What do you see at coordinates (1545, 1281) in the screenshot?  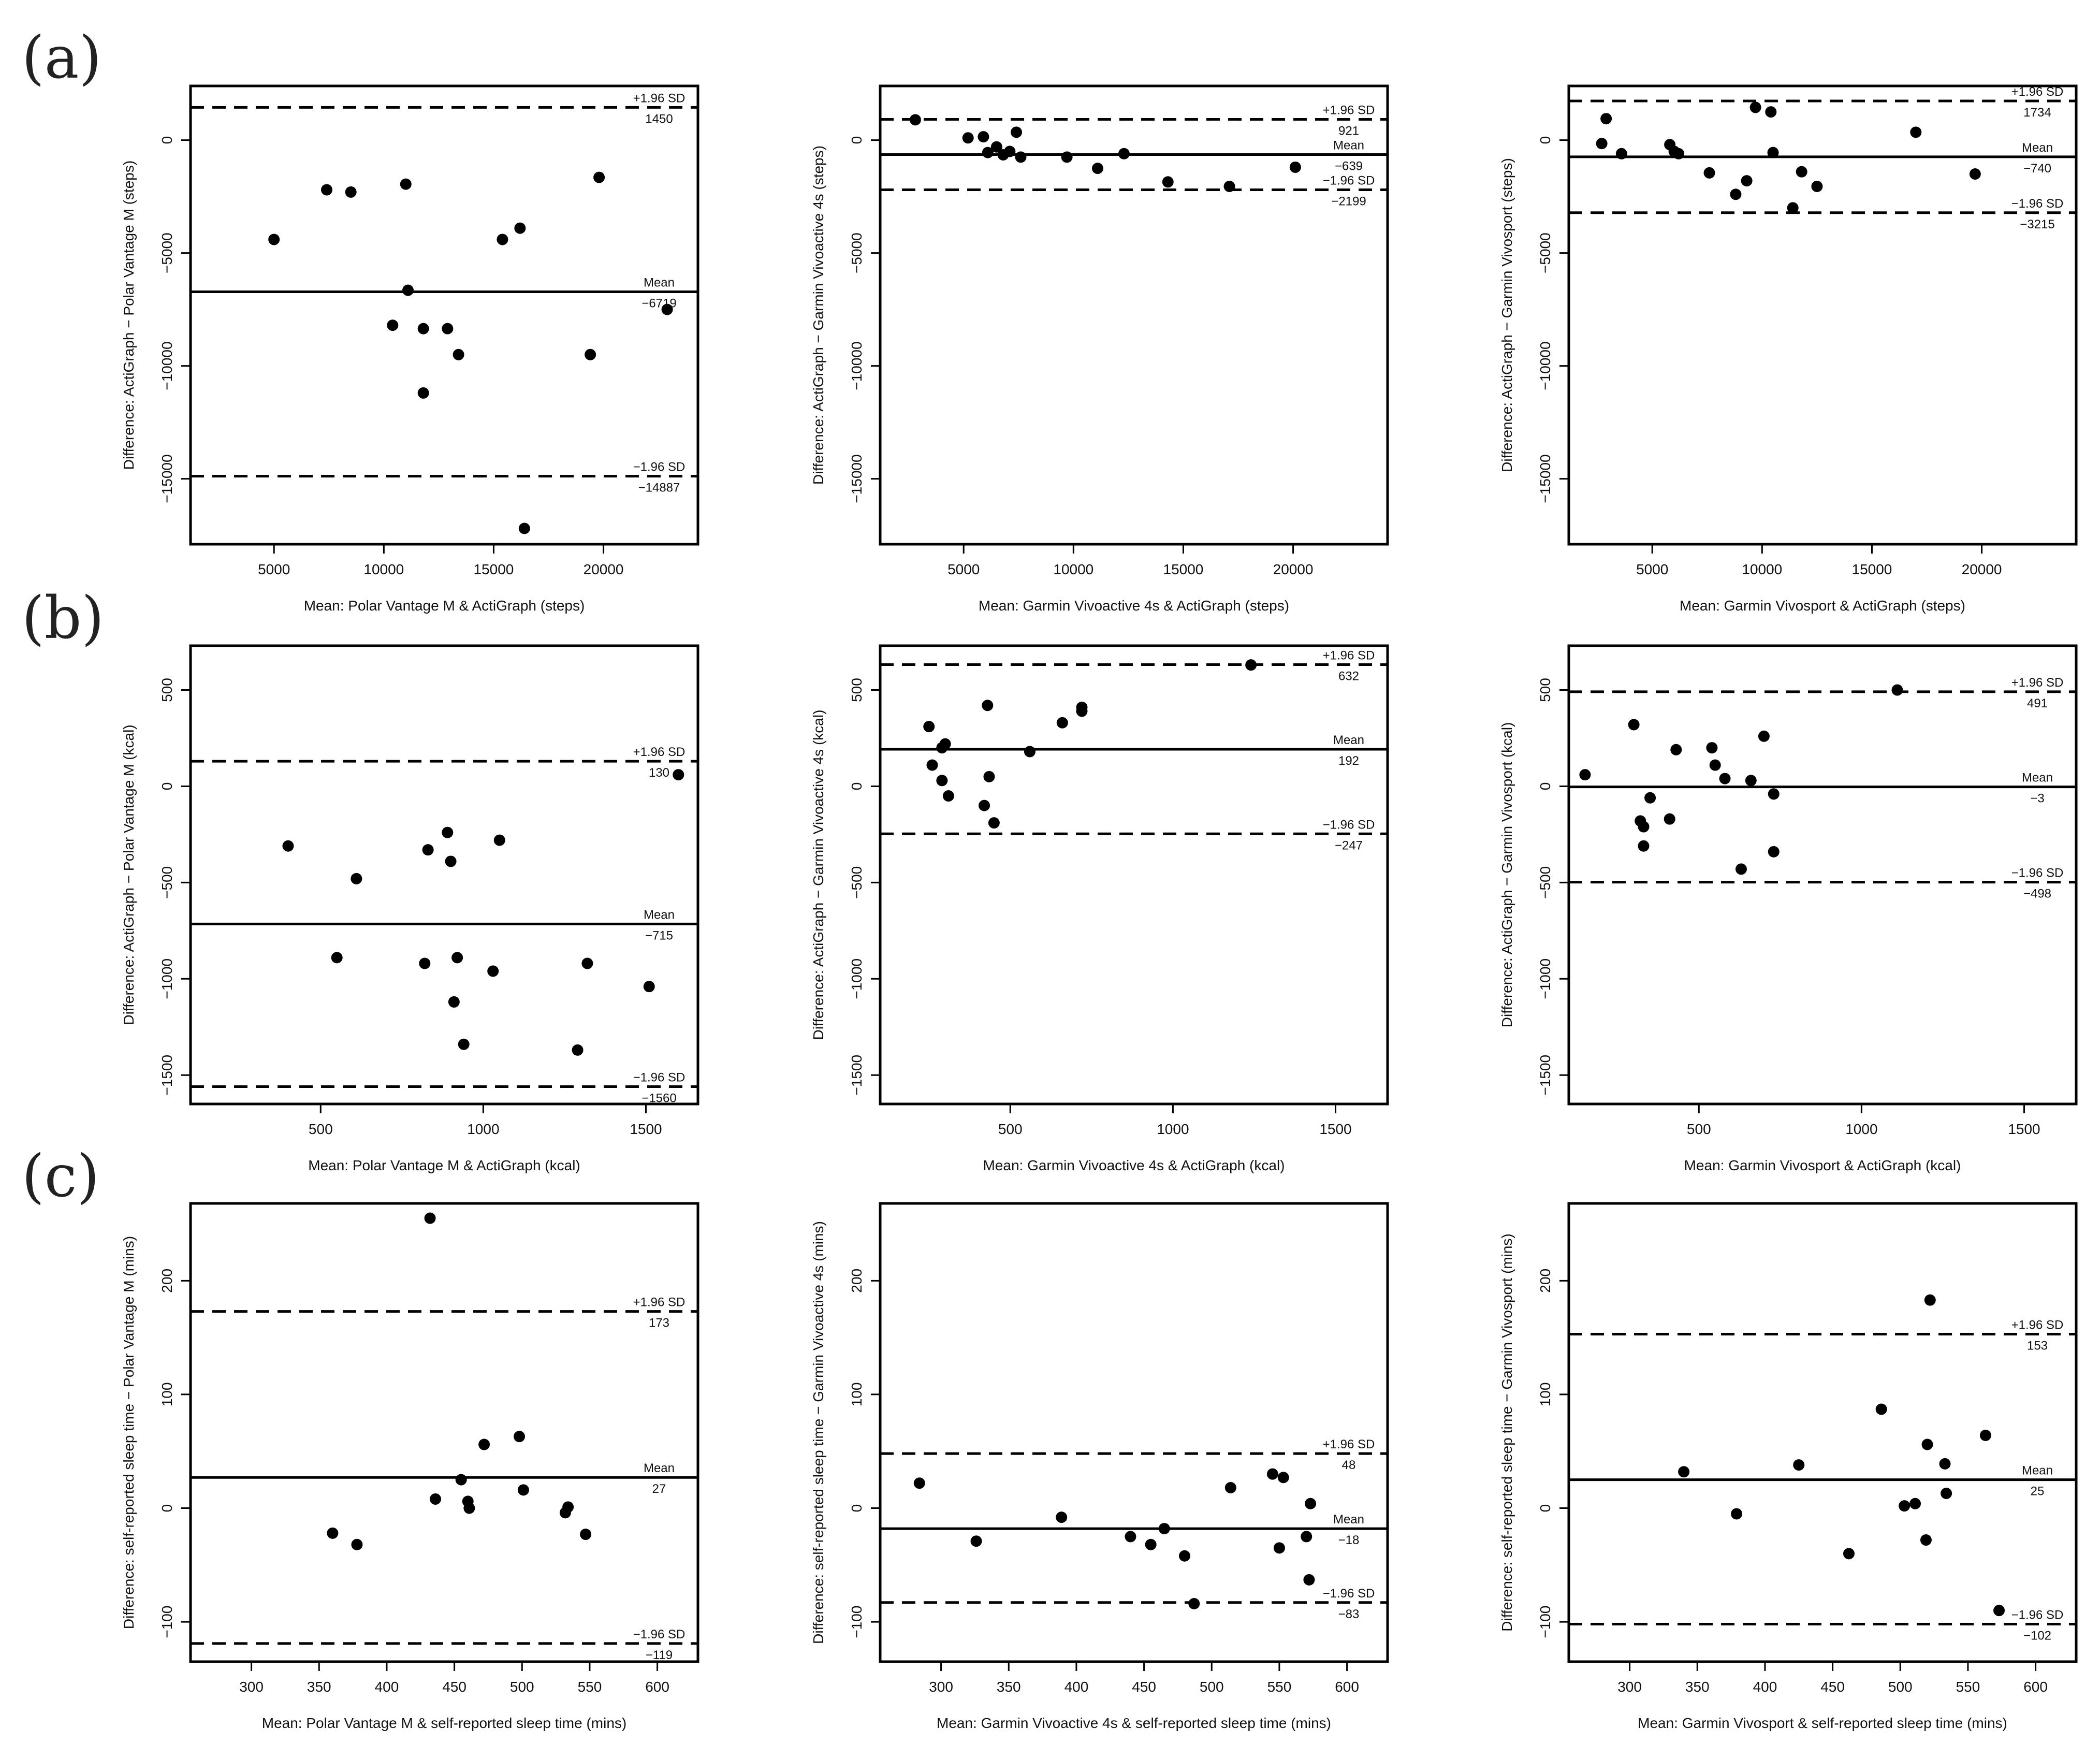 I see `y-tick-label: 200` at bounding box center [1545, 1281].